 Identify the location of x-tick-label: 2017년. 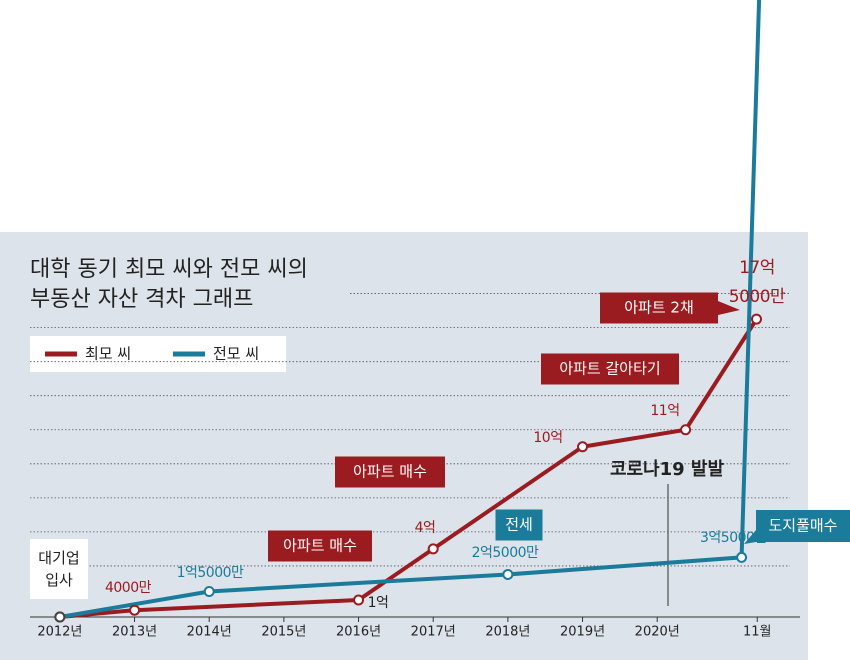
(433, 632).